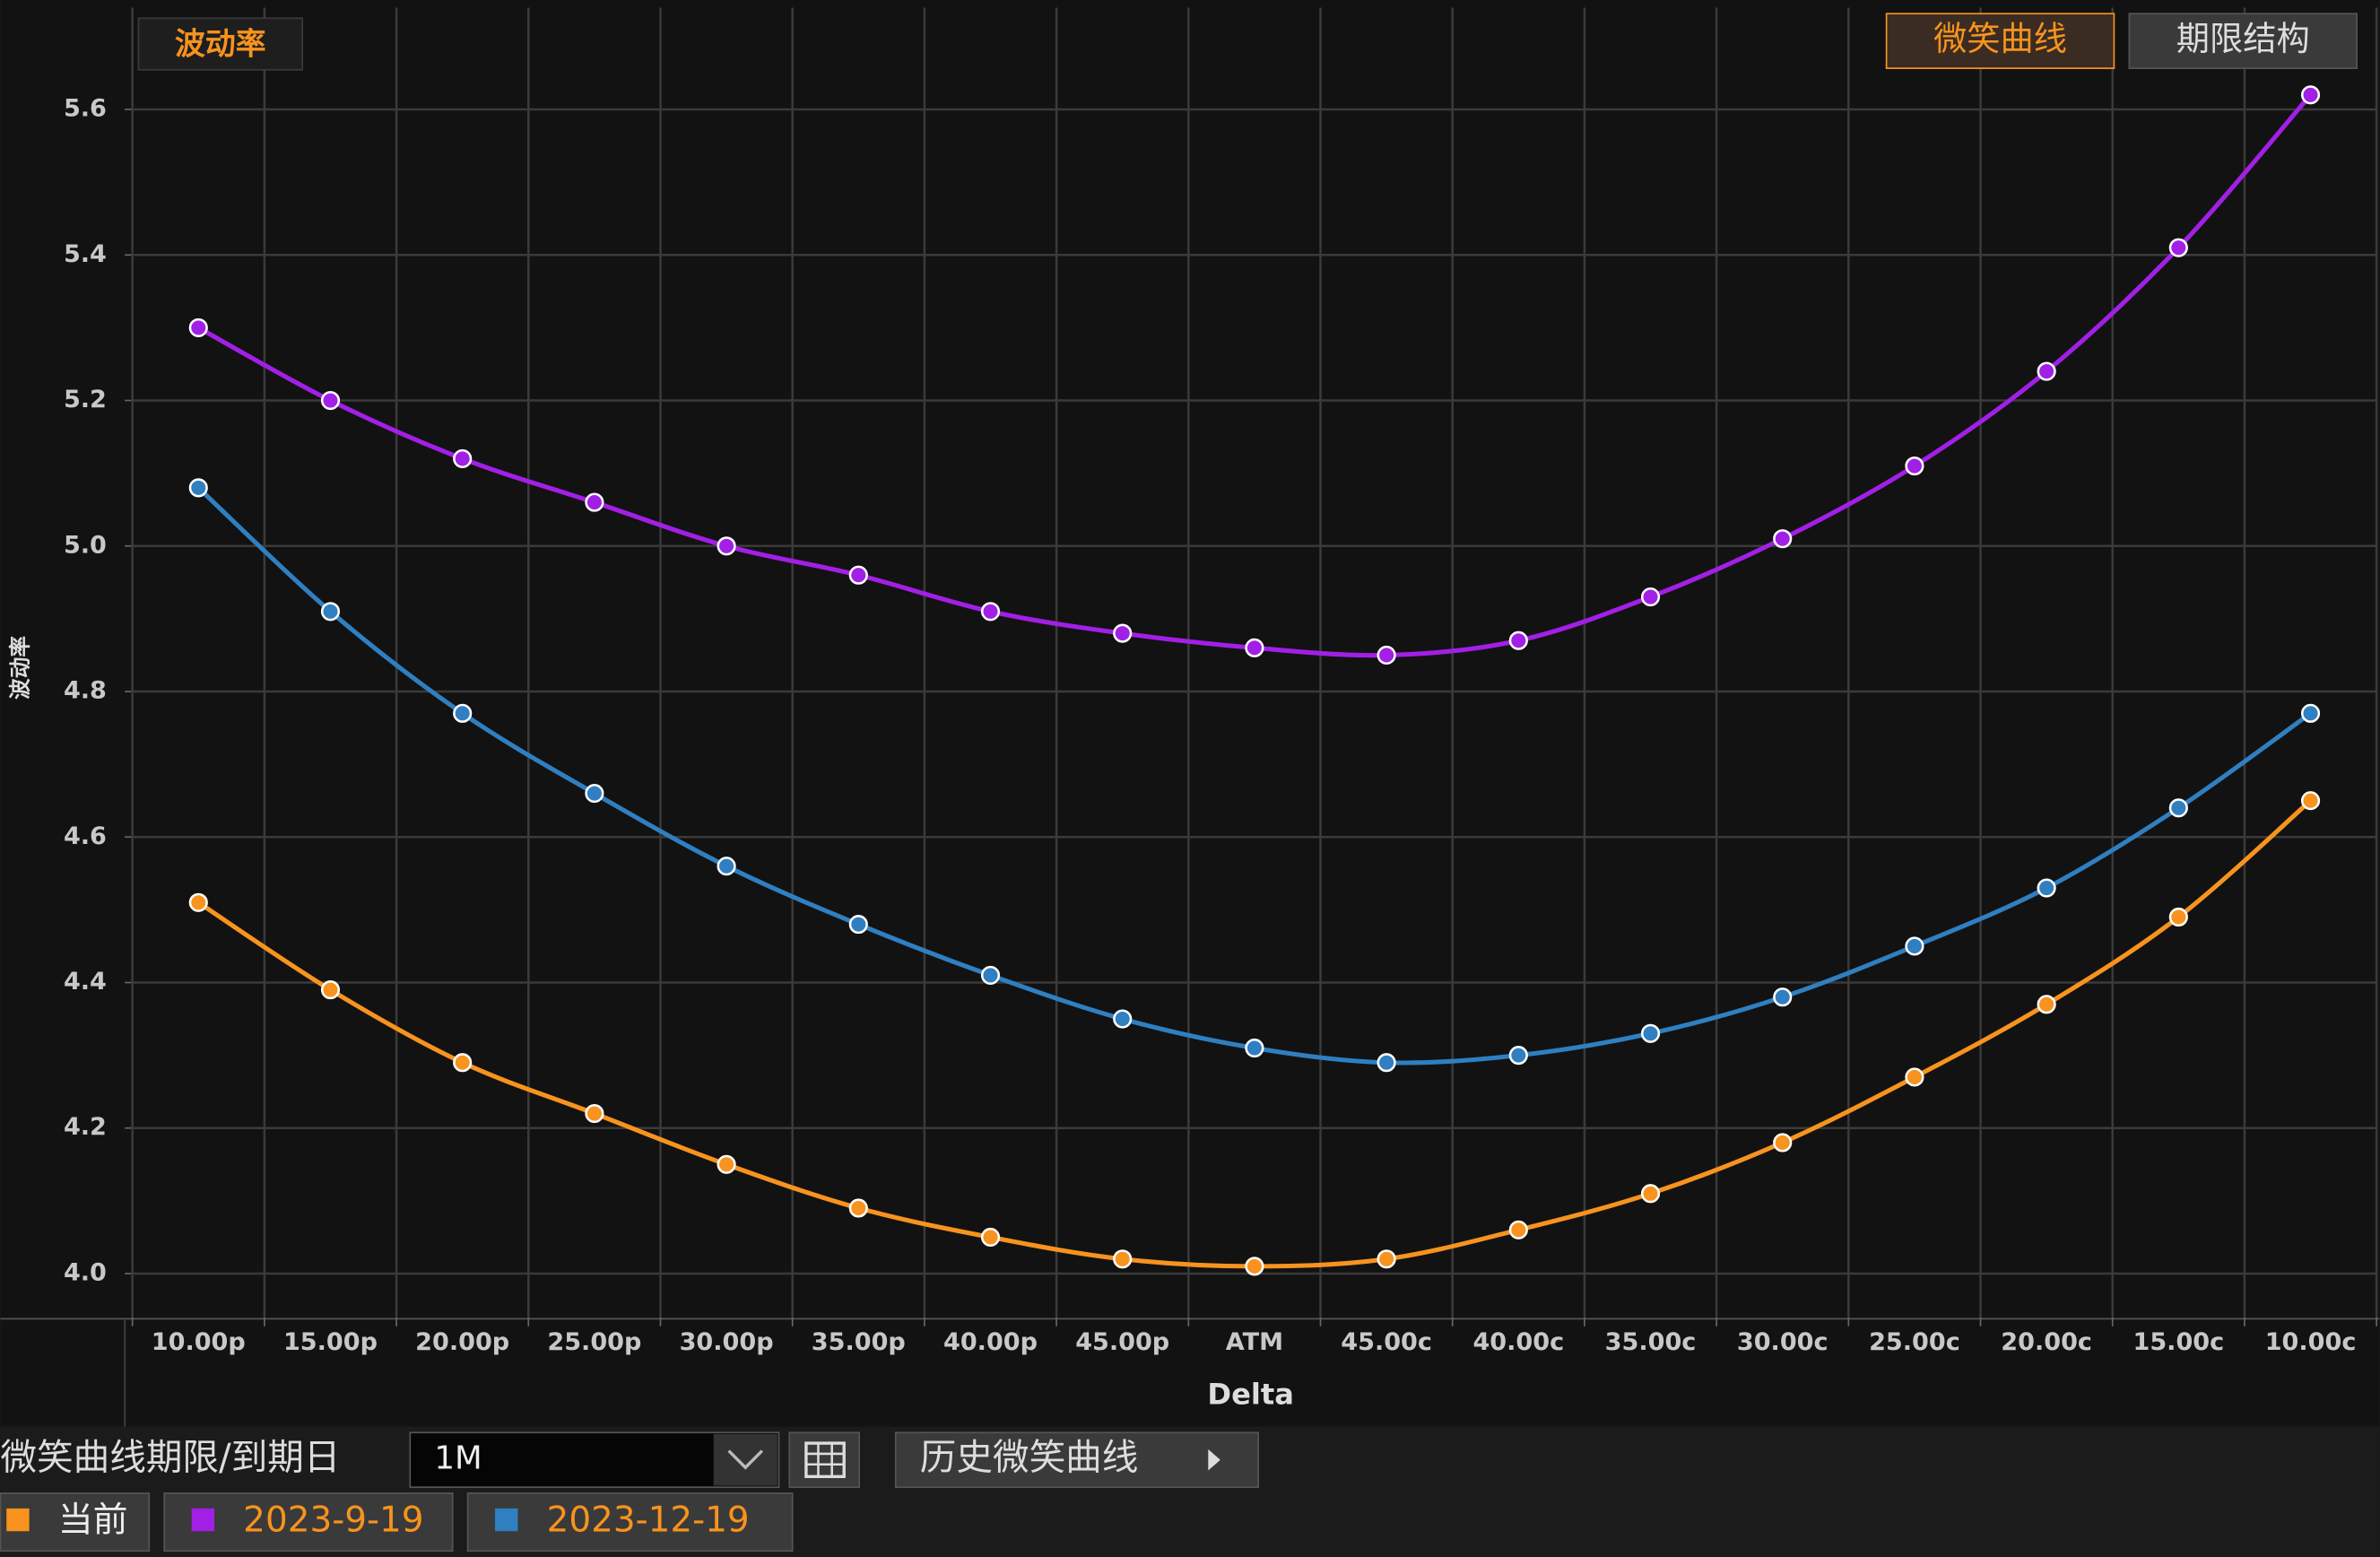 This screenshot has height=1557, width=2380. What do you see at coordinates (859, 1342) in the screenshot?
I see `x-tick-label: 35.00p` at bounding box center [859, 1342].